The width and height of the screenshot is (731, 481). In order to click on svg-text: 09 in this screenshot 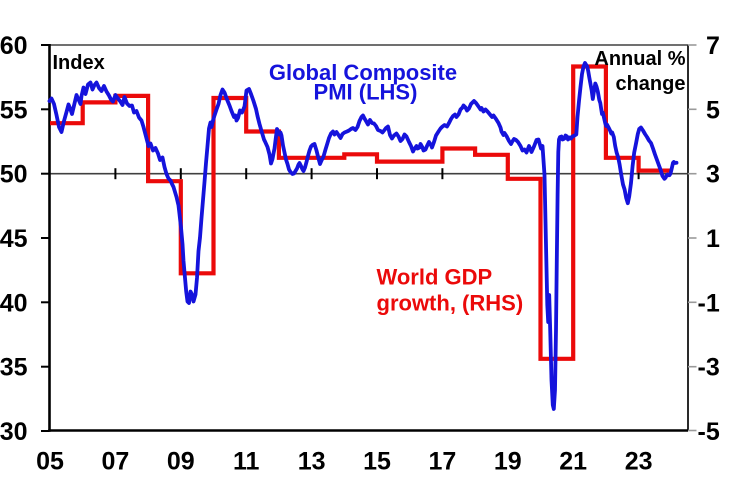, I will do `click(181, 462)`.